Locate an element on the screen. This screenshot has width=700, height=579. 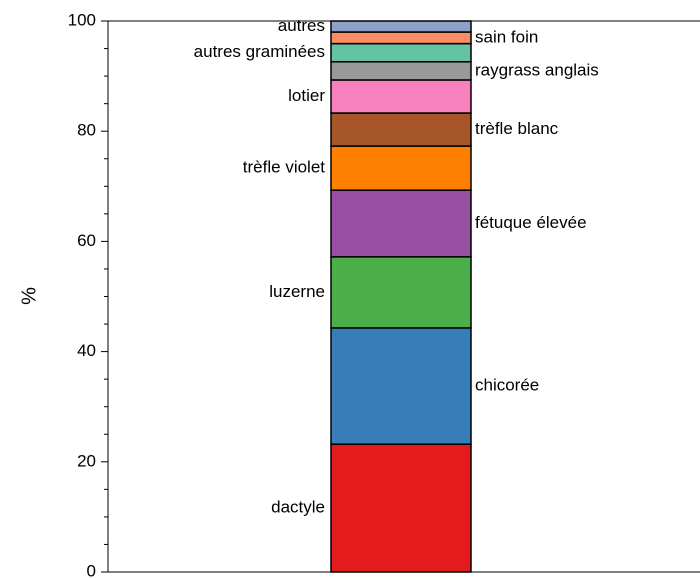
y-tick-label: 80 is located at coordinates (86, 130).